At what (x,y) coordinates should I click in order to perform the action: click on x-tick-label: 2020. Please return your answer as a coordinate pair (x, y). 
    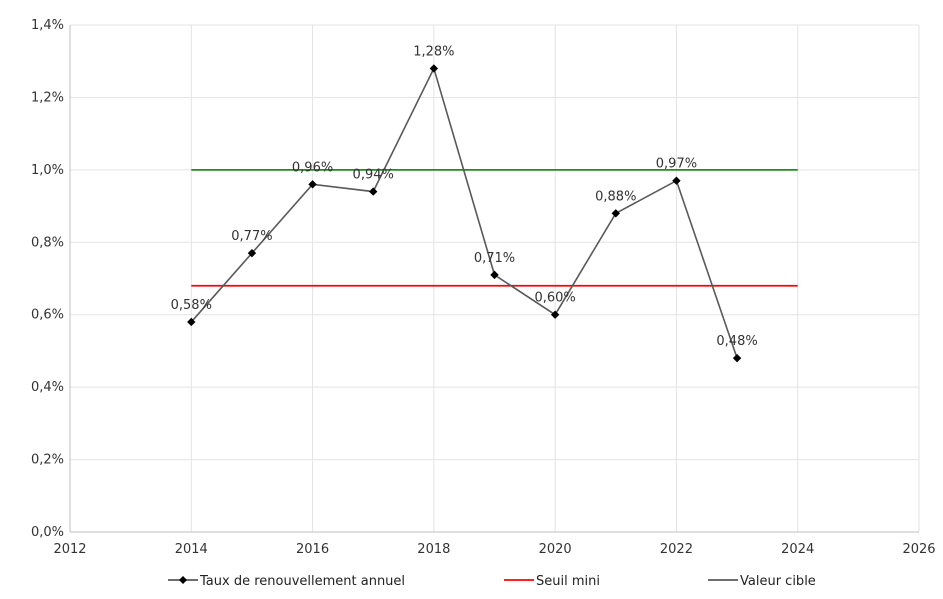
    Looking at the image, I should click on (555, 549).